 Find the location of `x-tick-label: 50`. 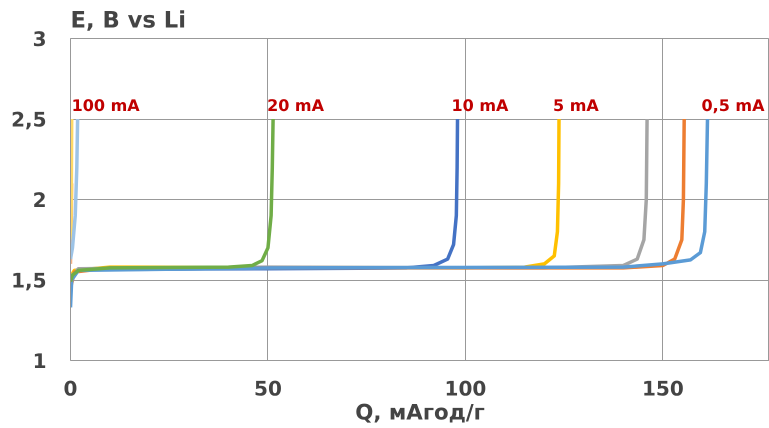

x-tick-label: 50 is located at coordinates (268, 388).